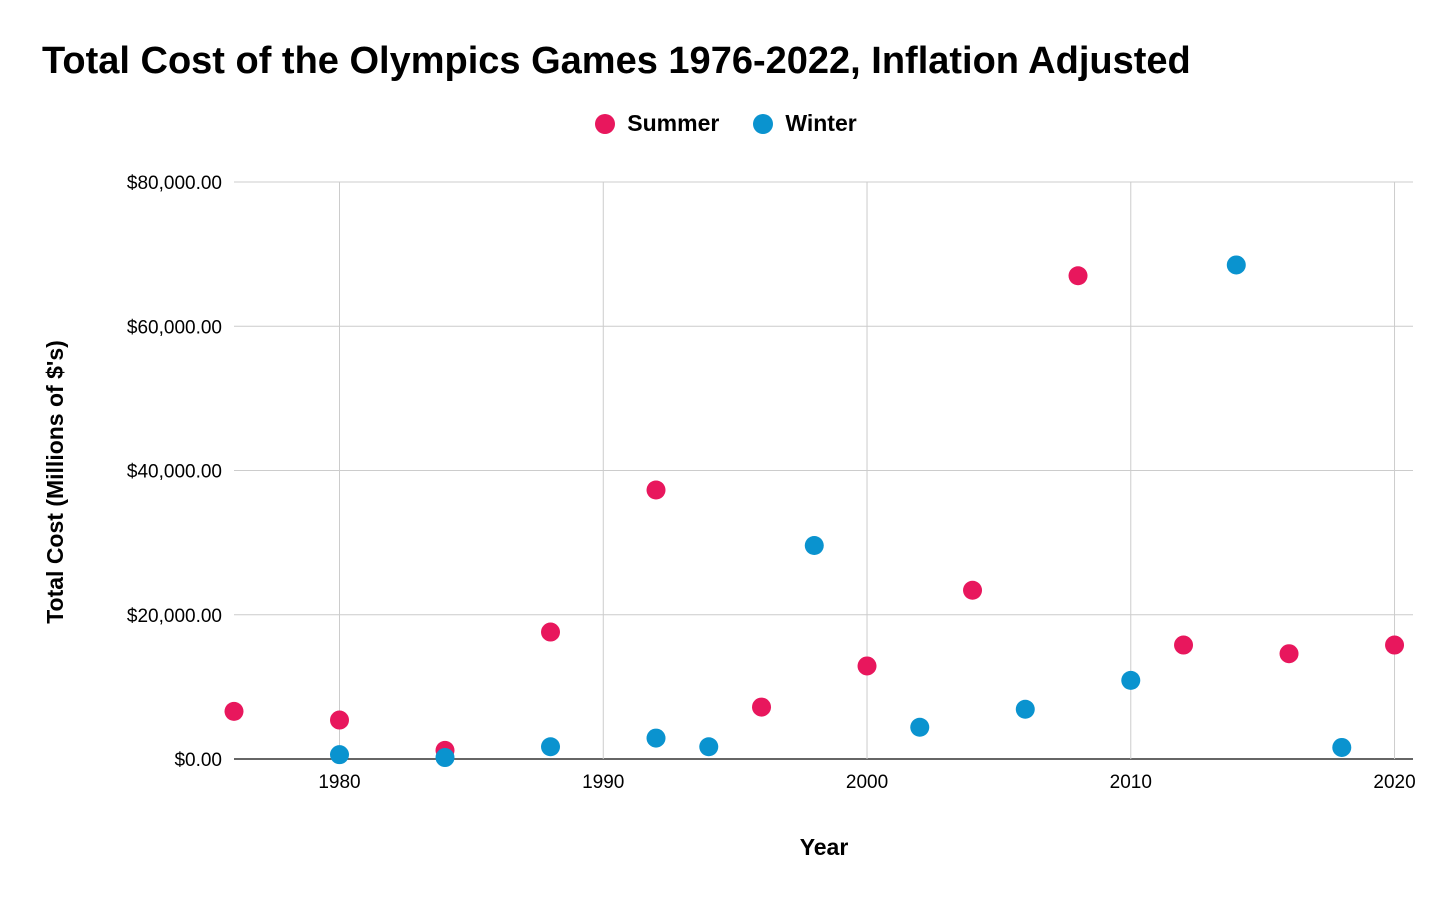 This screenshot has width=1456, height=902. What do you see at coordinates (174, 183) in the screenshot?
I see `y-tick-label: $80,000.00` at bounding box center [174, 183].